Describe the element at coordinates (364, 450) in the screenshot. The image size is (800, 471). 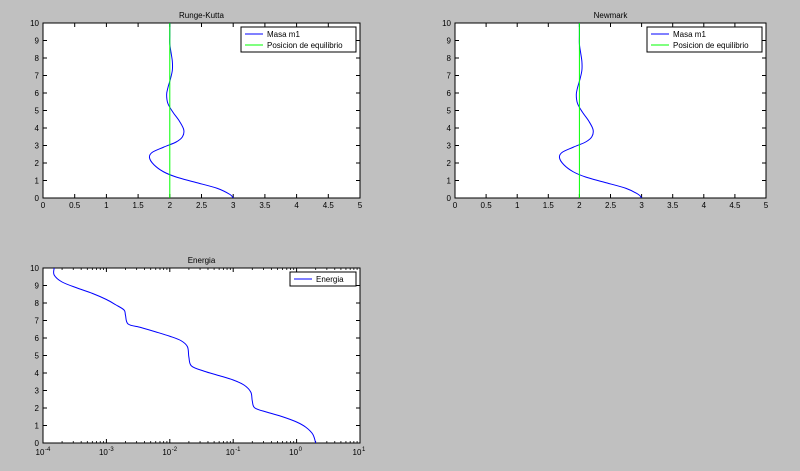
I see `x-tick-exponent: 1` at that location.